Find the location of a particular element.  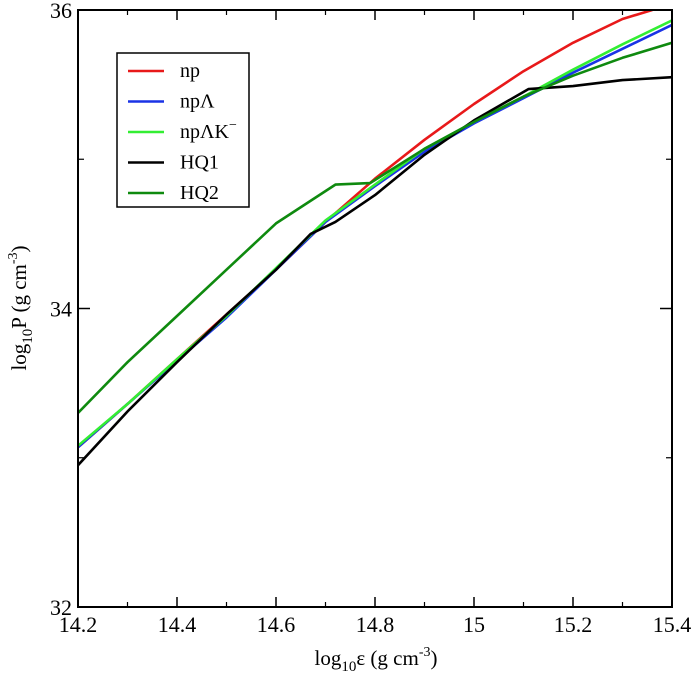

legend-entry: npΛ is located at coordinates (171, 102).